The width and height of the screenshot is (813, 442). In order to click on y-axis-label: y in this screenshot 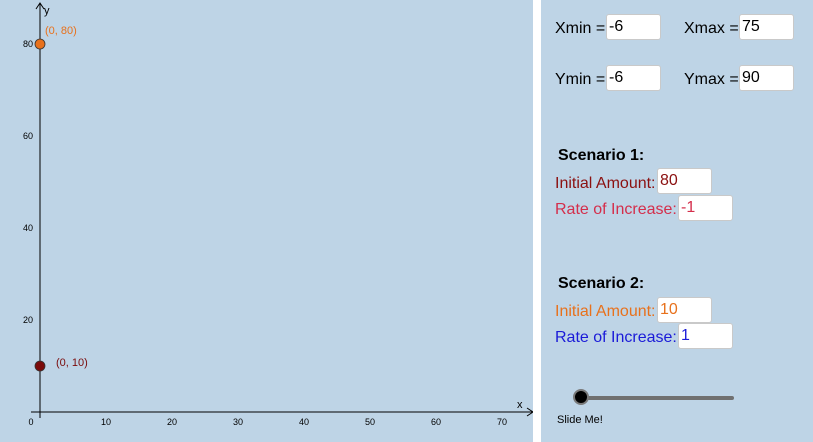, I will do `click(47, 11)`.